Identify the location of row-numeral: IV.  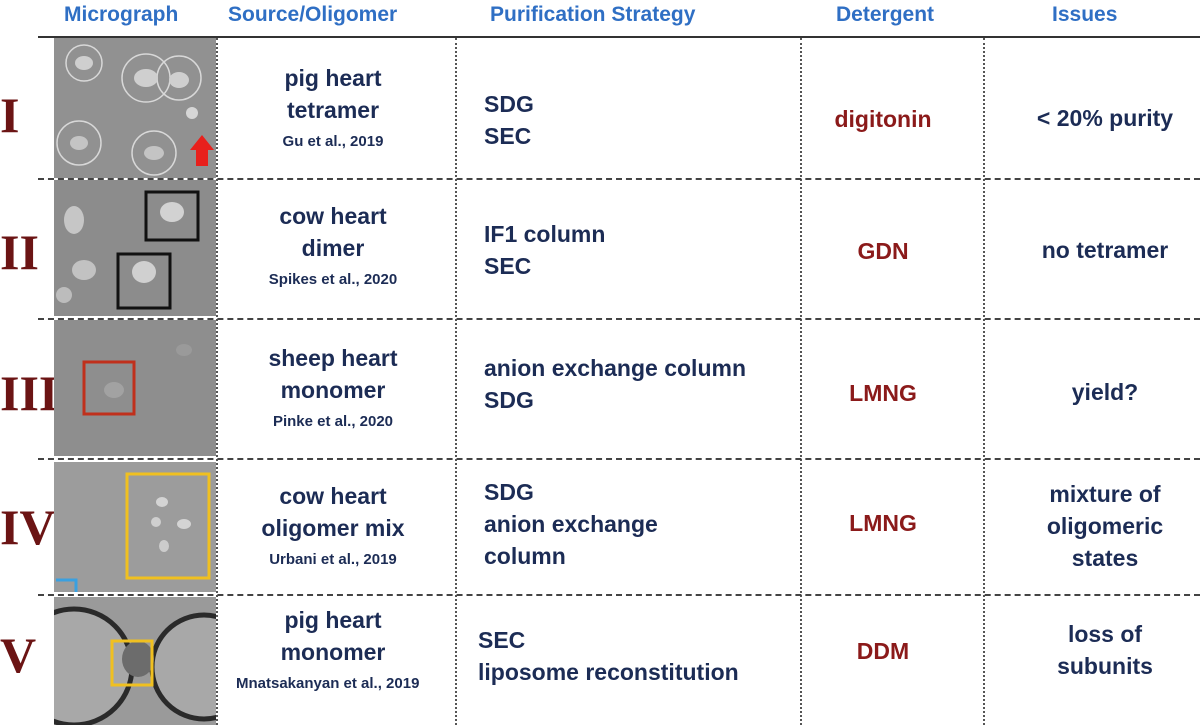
(28, 527).